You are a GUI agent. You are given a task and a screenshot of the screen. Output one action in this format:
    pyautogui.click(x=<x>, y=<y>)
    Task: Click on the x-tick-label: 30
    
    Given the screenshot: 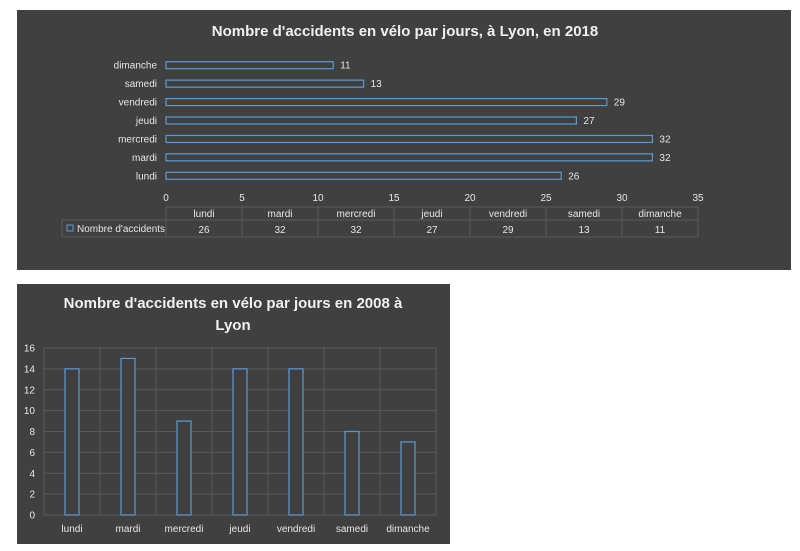 What is the action you would take?
    pyautogui.click(x=622, y=198)
    